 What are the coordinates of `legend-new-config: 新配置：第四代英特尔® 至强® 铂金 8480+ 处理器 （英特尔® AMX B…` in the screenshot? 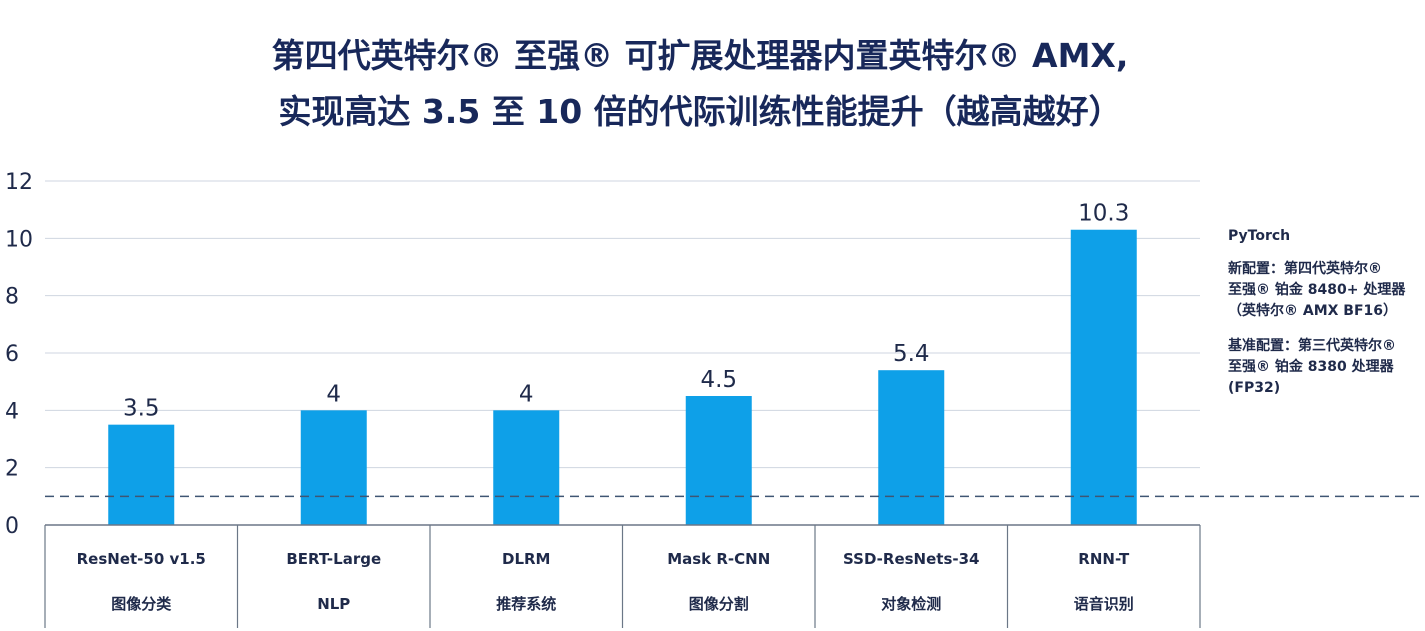 It's located at (1323, 290).